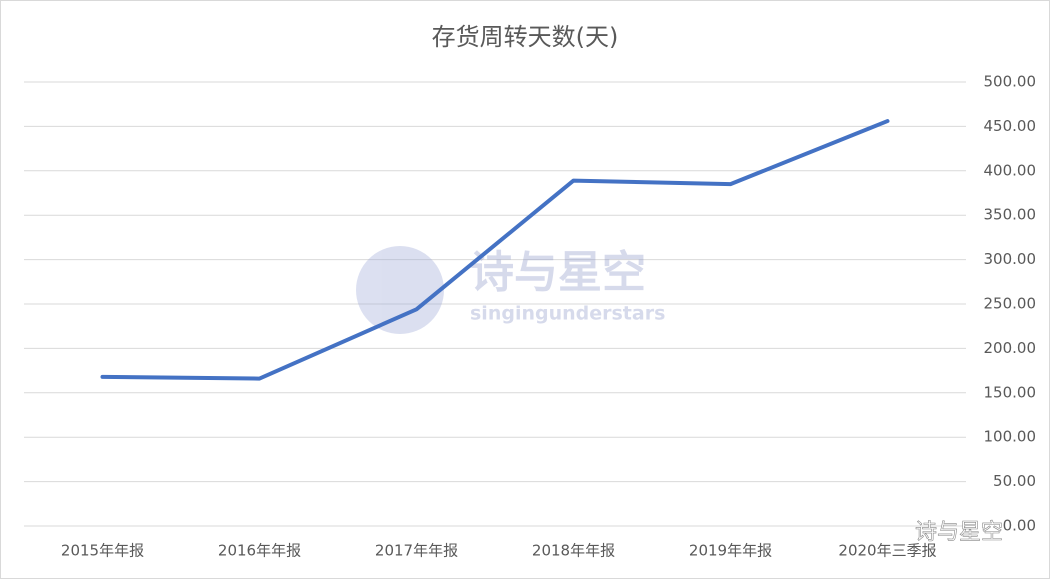  Describe the element at coordinates (1010, 170) in the screenshot. I see `y-tick-label: 400.00` at that location.